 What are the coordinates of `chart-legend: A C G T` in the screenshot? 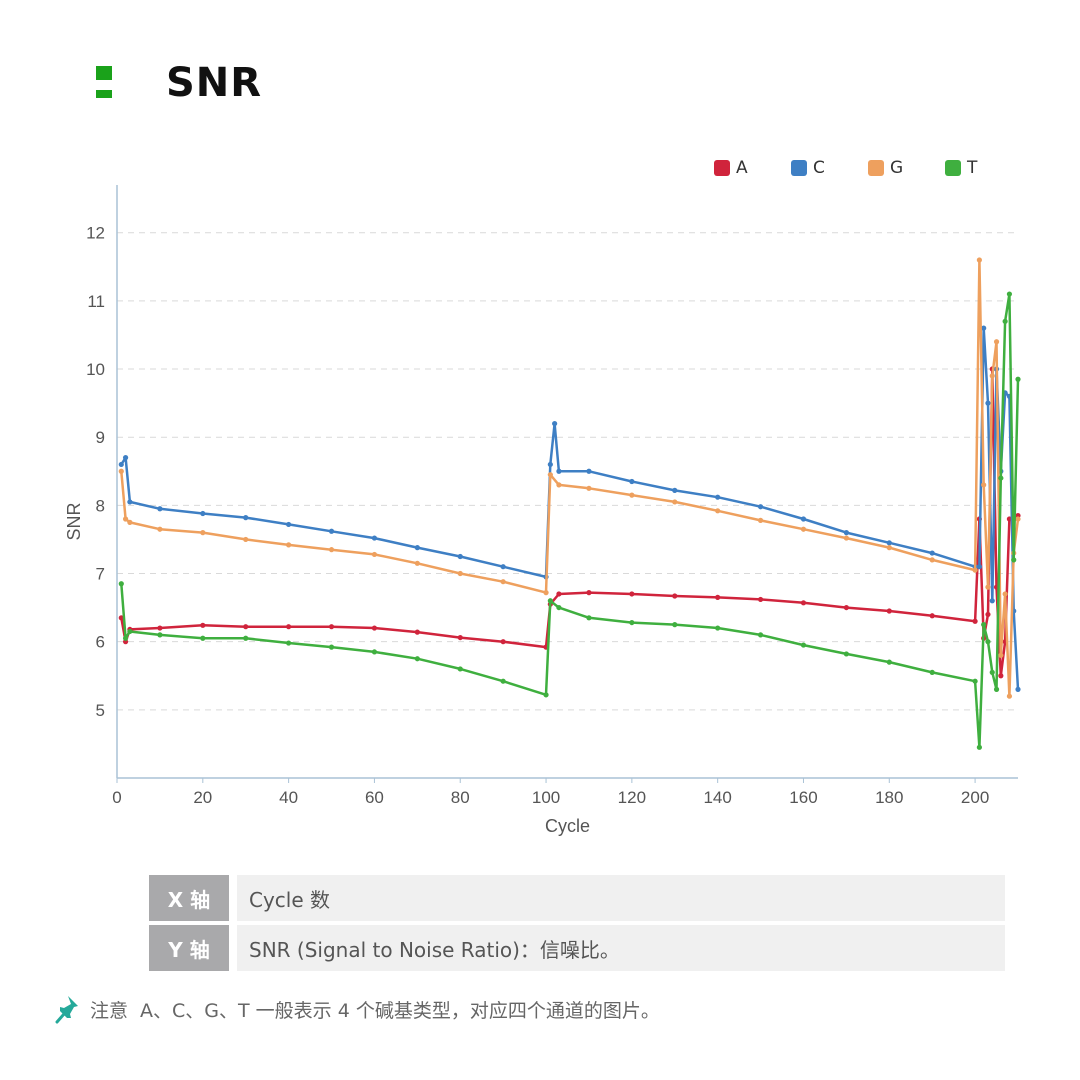 It's located at (868, 168).